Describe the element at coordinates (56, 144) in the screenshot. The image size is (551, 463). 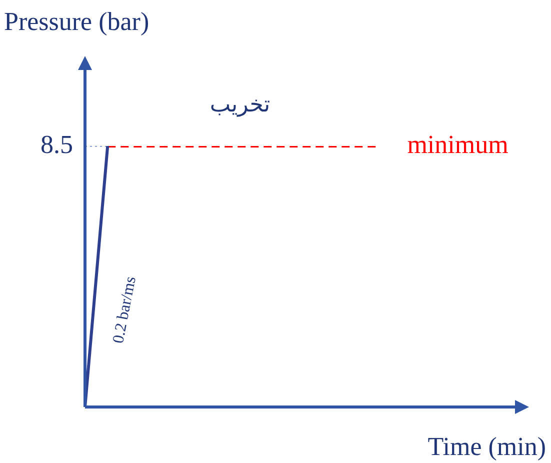
I see `text: 8.5` at that location.